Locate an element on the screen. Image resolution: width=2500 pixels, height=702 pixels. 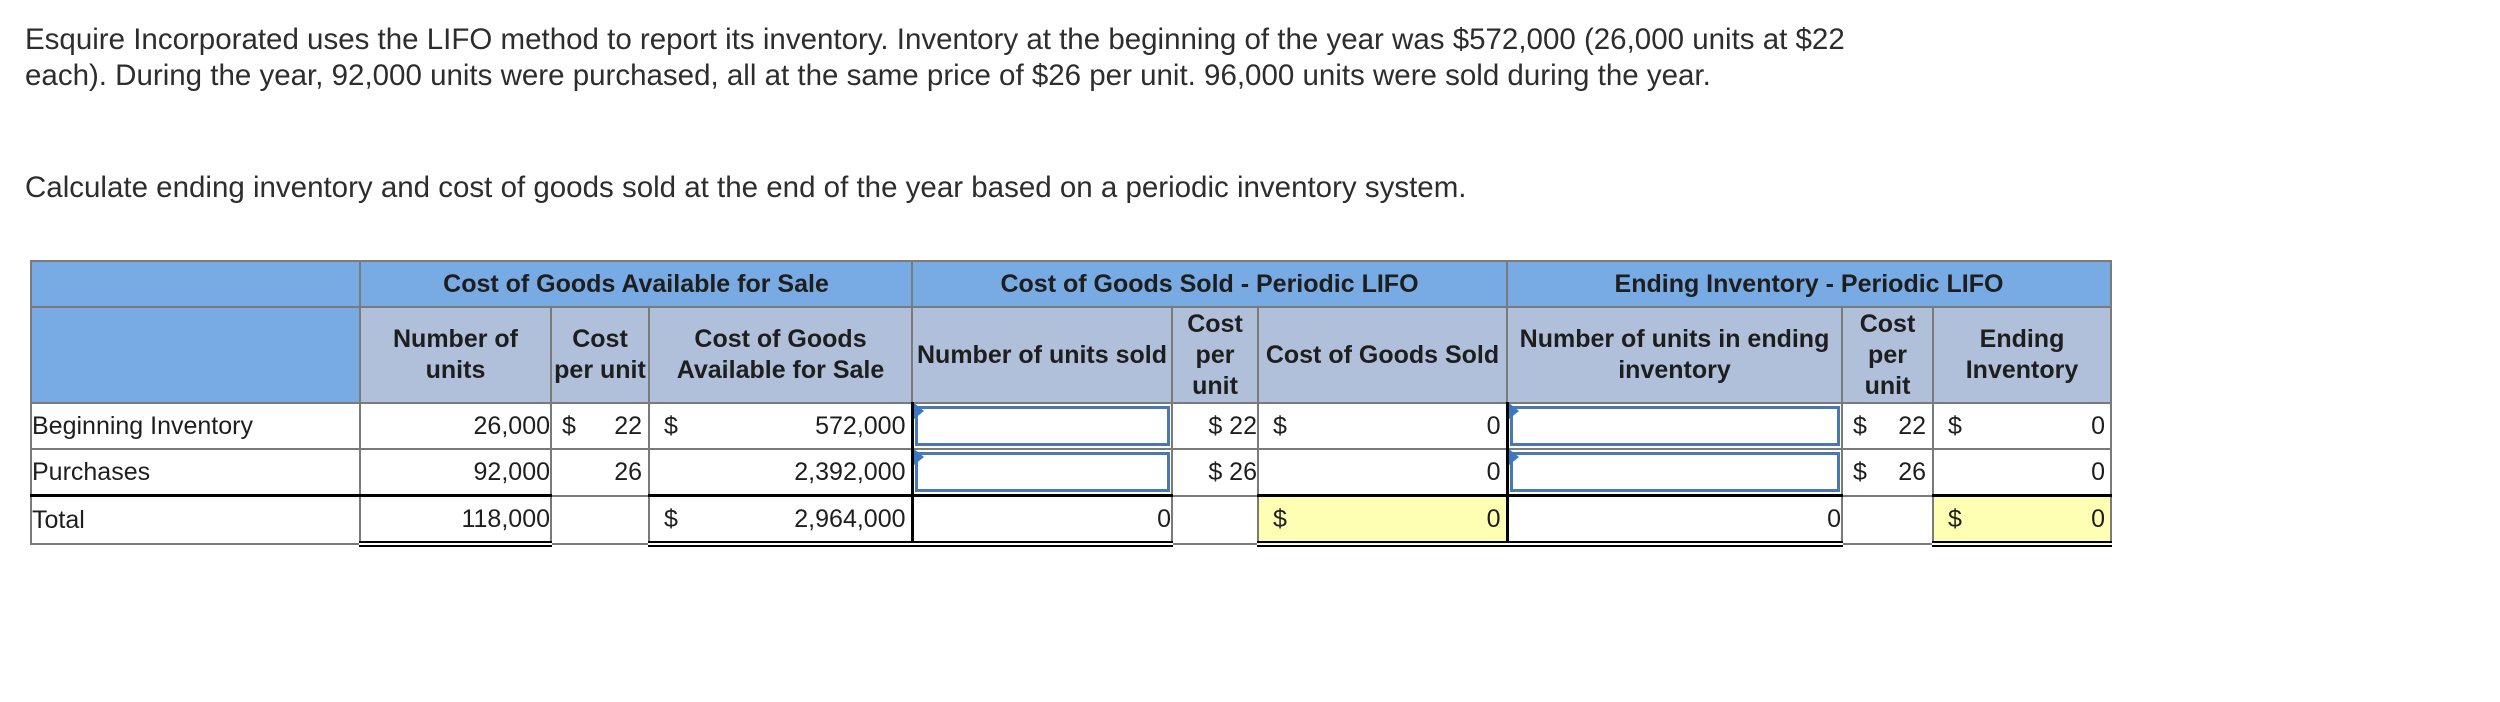
avail-cost-value: 572,000 is located at coordinates (860, 425).